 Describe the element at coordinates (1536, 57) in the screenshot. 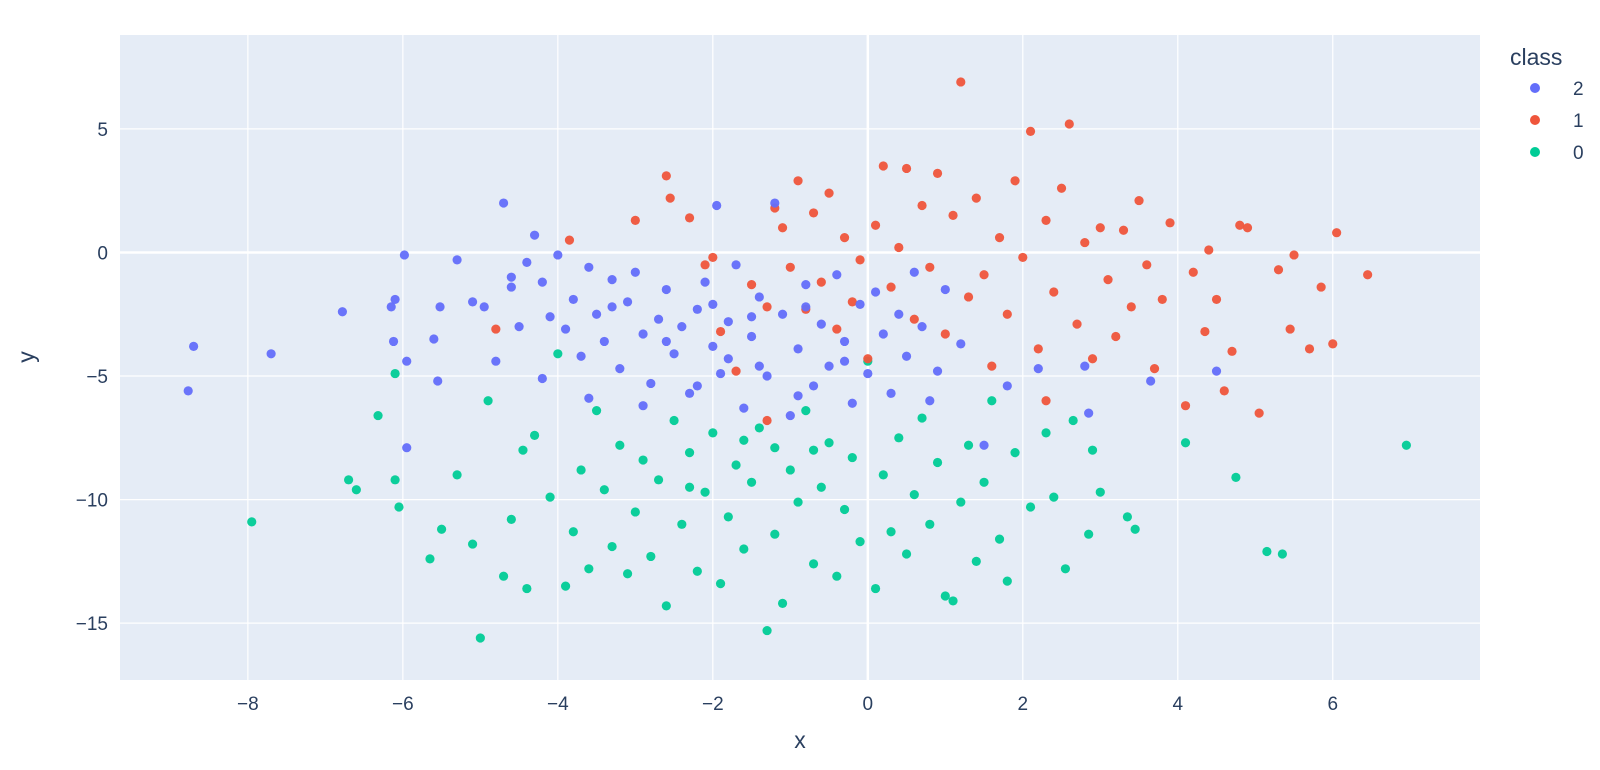

I see `legend-title: class` at that location.